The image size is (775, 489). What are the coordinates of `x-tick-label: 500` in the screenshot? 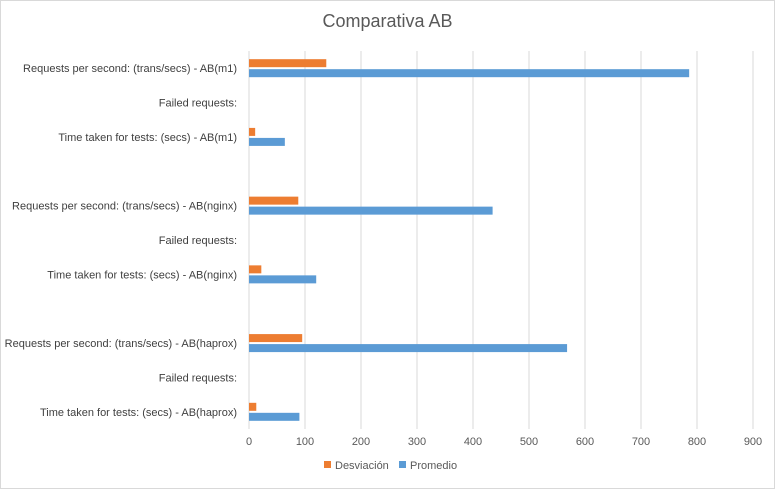 It's located at (529, 442).